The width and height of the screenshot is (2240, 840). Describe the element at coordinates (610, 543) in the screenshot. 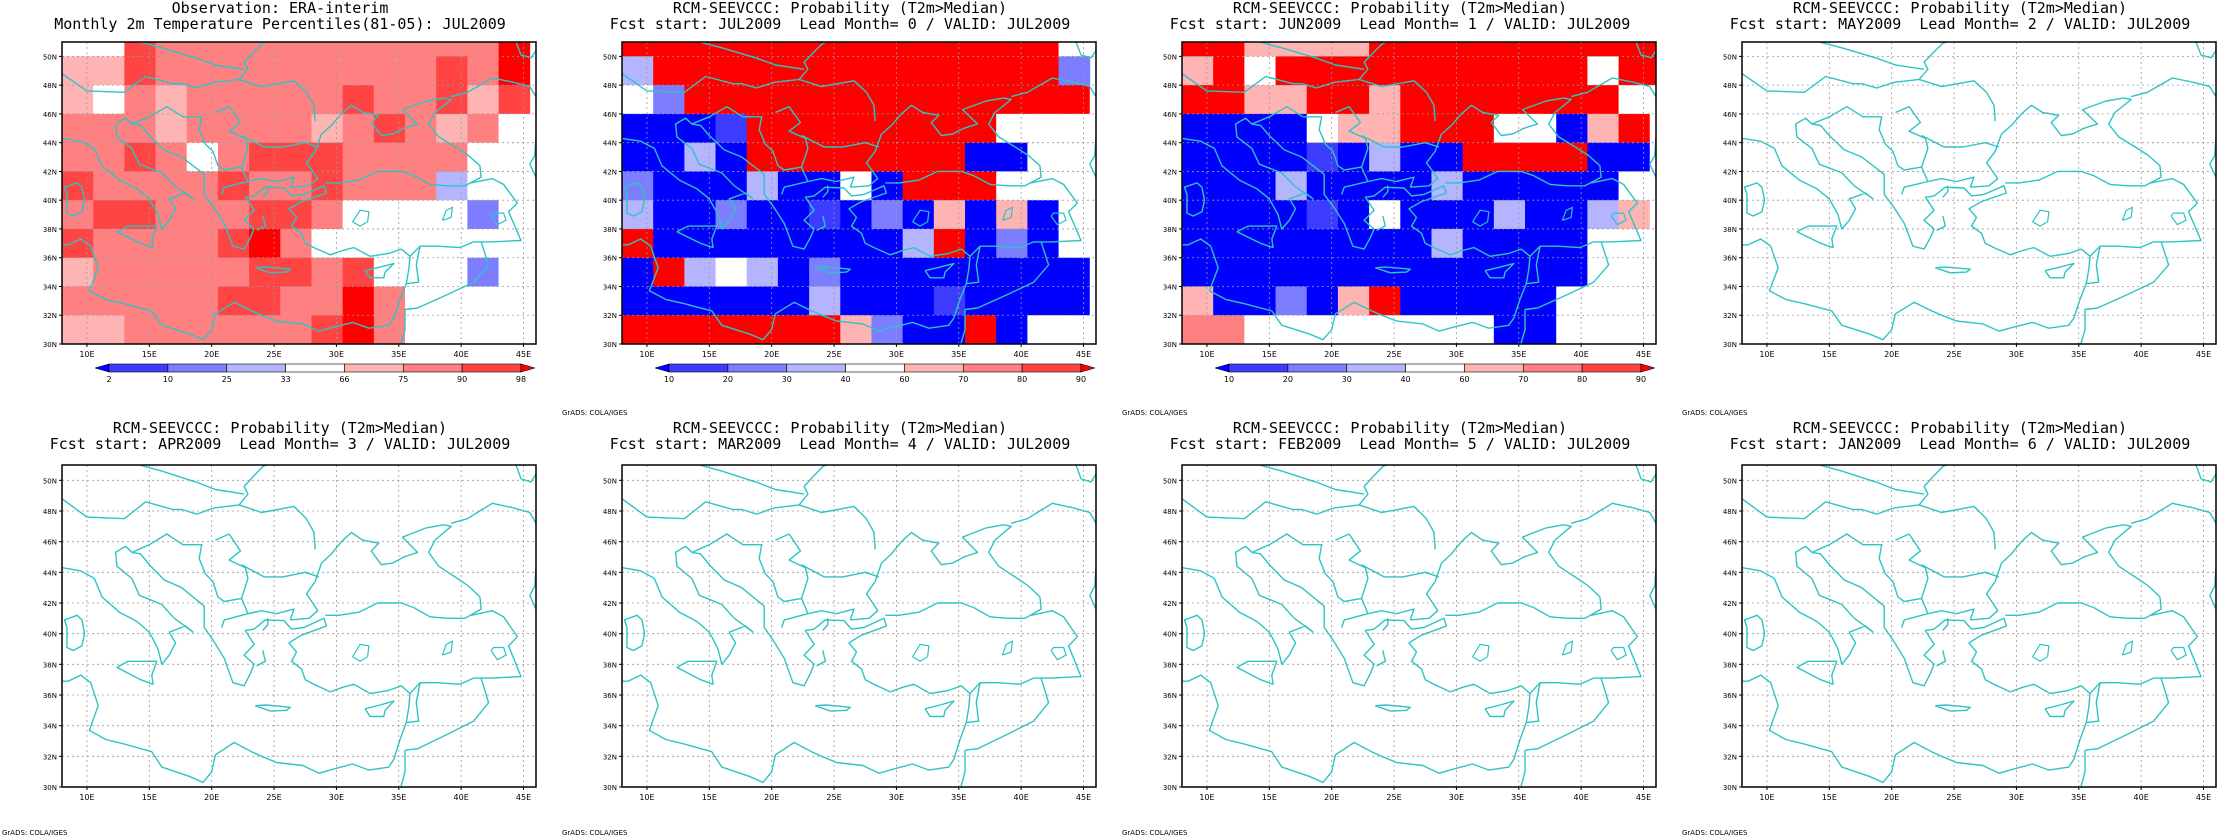

I see `lat-tick-label: 46N` at that location.